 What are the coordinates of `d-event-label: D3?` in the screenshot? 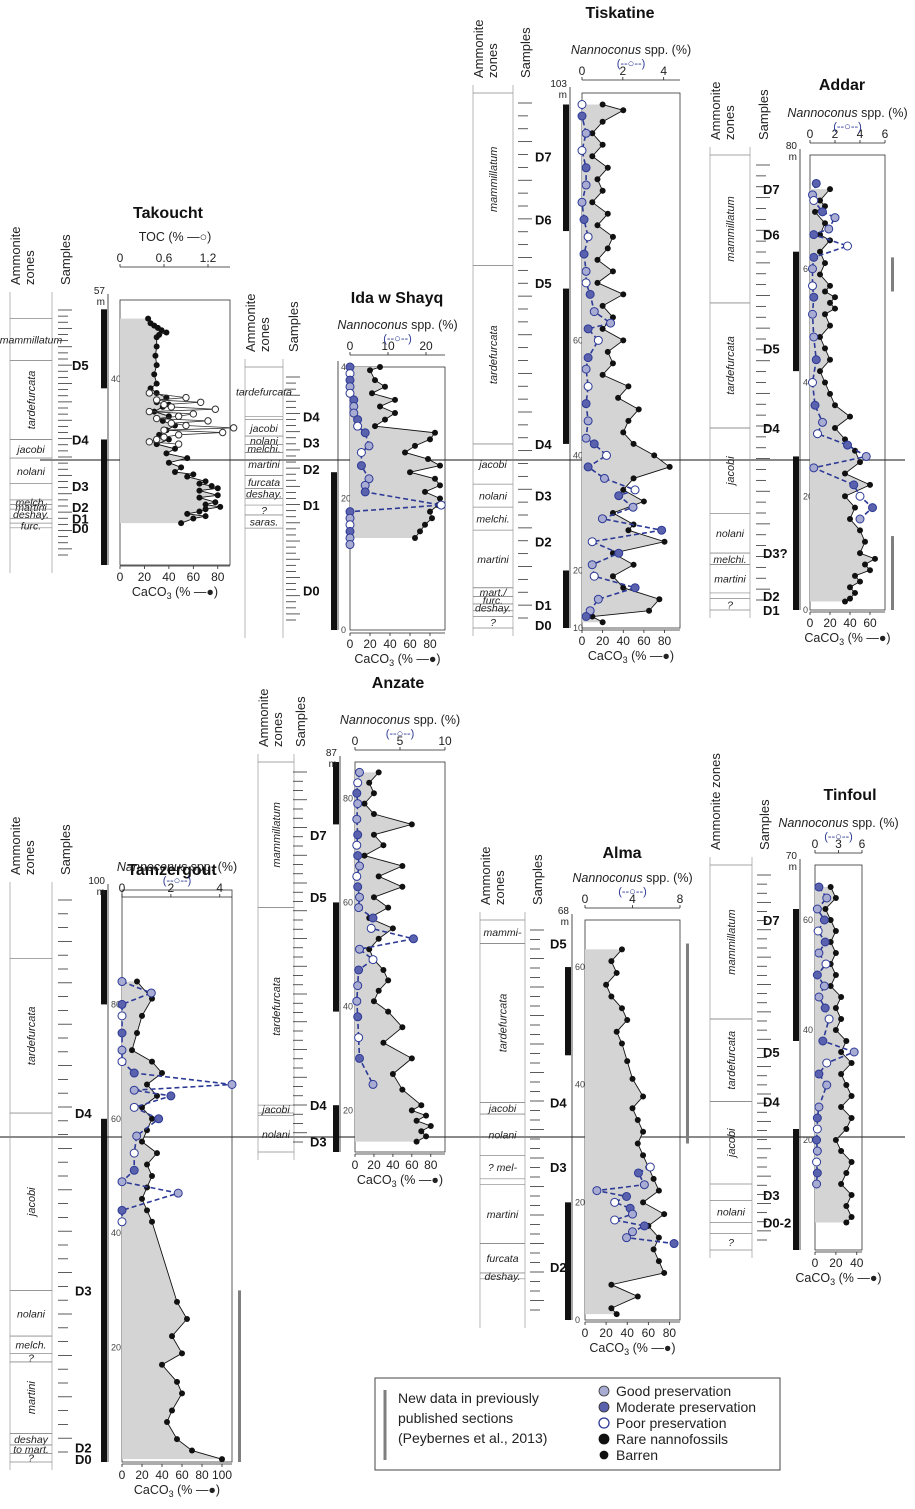 It's located at (775, 553).